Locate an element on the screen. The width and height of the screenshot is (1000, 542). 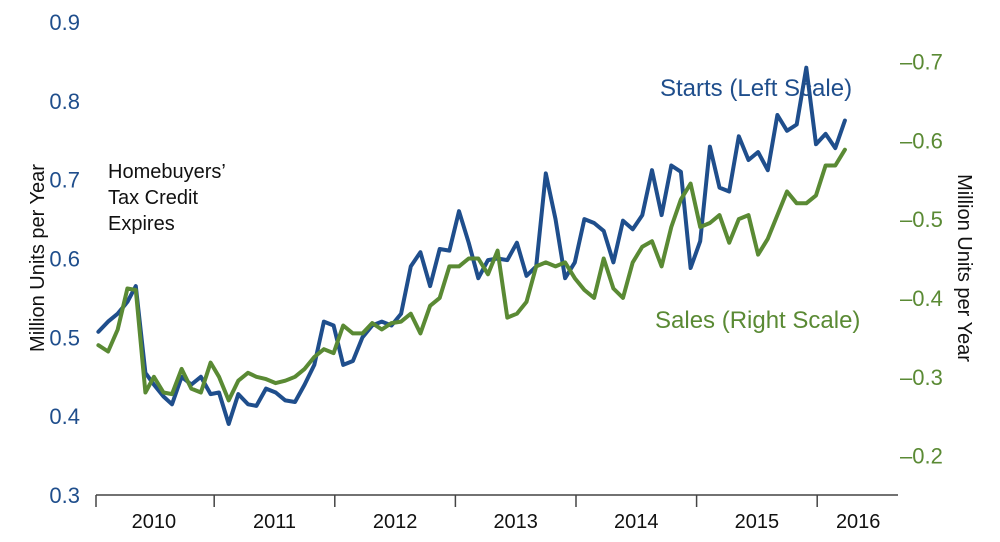
x-tick-label: 2014 is located at coordinates (636, 522).